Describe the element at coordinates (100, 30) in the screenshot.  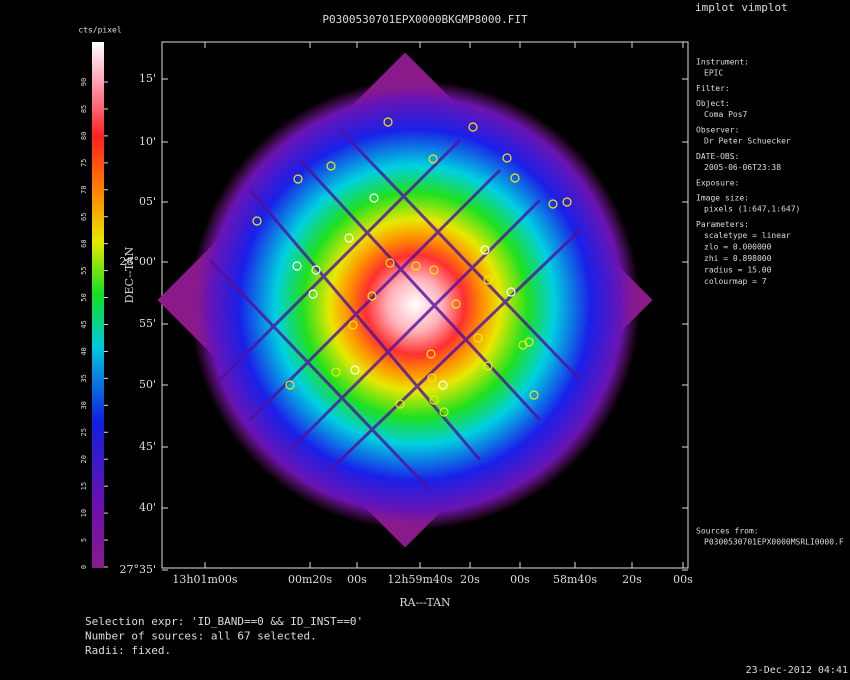
I see `colorbar-label: cts/pixel` at that location.